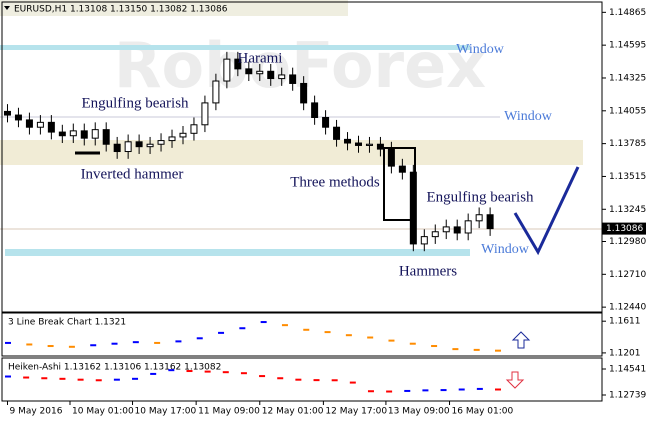 The width and height of the screenshot is (646, 426). I want to click on price-tag, so click(624, 228).